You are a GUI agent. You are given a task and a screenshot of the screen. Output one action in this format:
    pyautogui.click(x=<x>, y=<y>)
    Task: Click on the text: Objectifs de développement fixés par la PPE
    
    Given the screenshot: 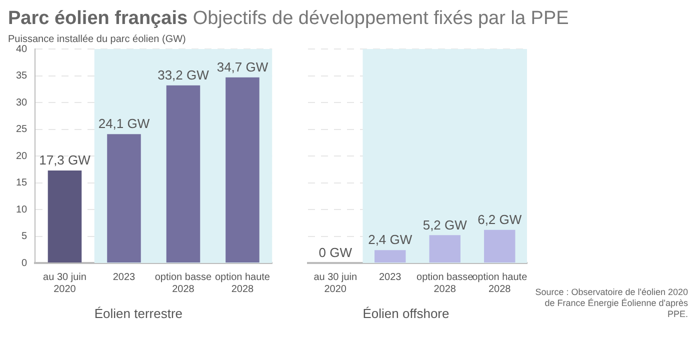 What is the action you would take?
    pyautogui.click(x=380, y=18)
    